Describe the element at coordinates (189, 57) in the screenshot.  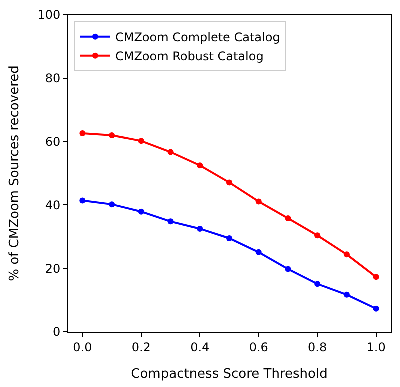
I see `legend-label: CMZoom Robust Catalog` at that location.